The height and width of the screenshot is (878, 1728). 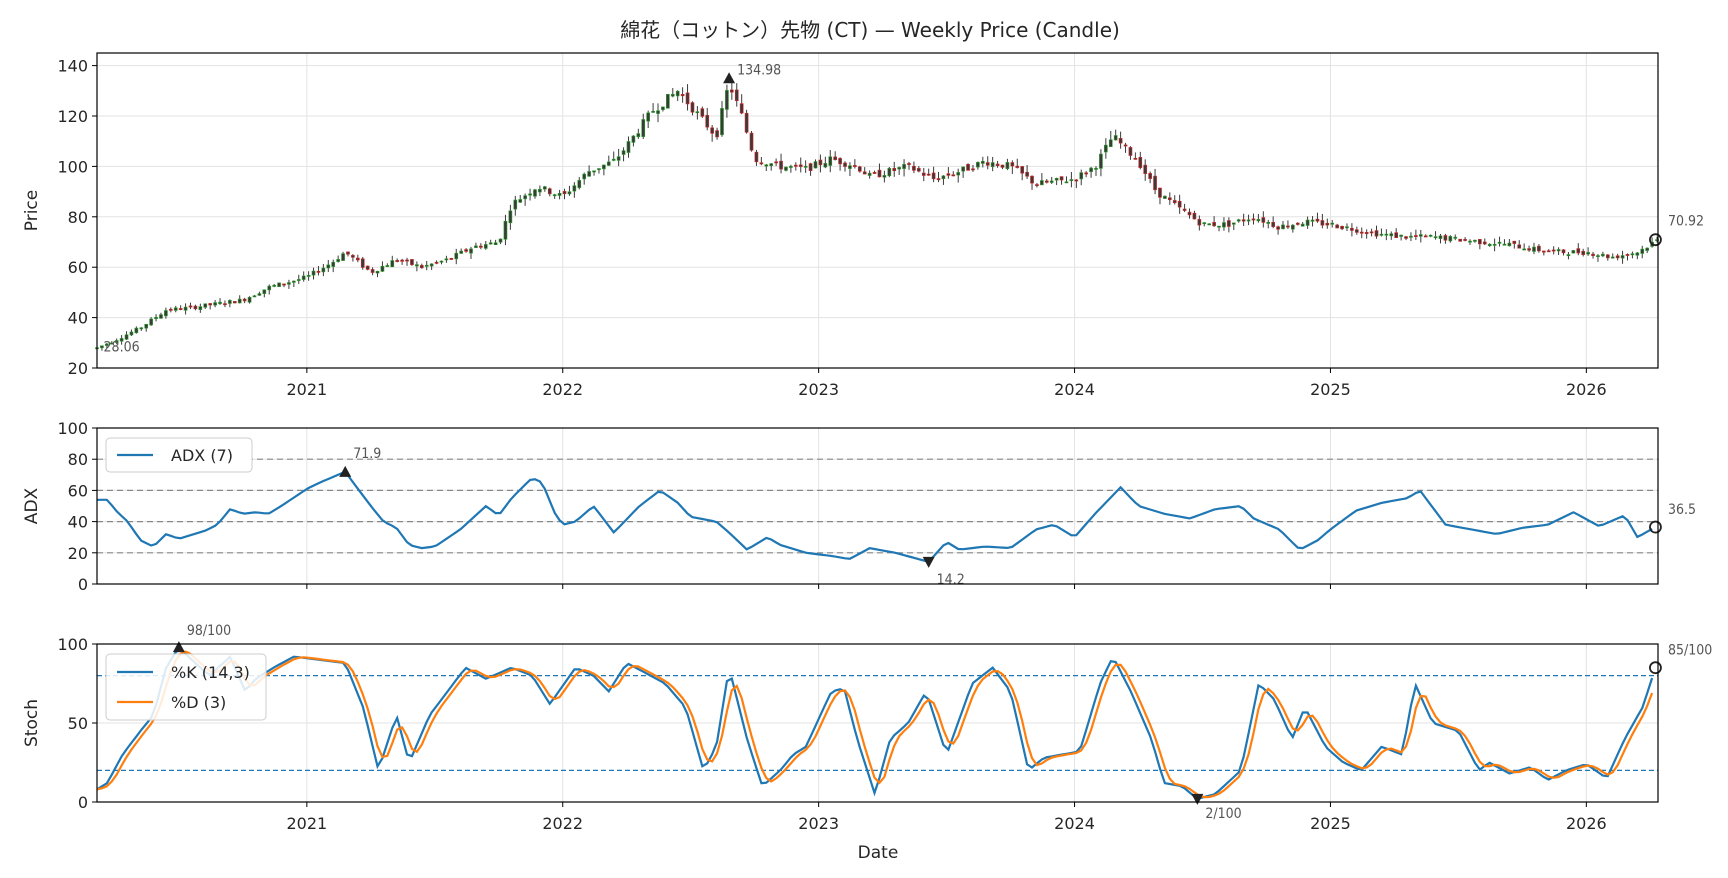 I want to click on stoch-y-axis-label: Stoch, so click(x=32, y=723).